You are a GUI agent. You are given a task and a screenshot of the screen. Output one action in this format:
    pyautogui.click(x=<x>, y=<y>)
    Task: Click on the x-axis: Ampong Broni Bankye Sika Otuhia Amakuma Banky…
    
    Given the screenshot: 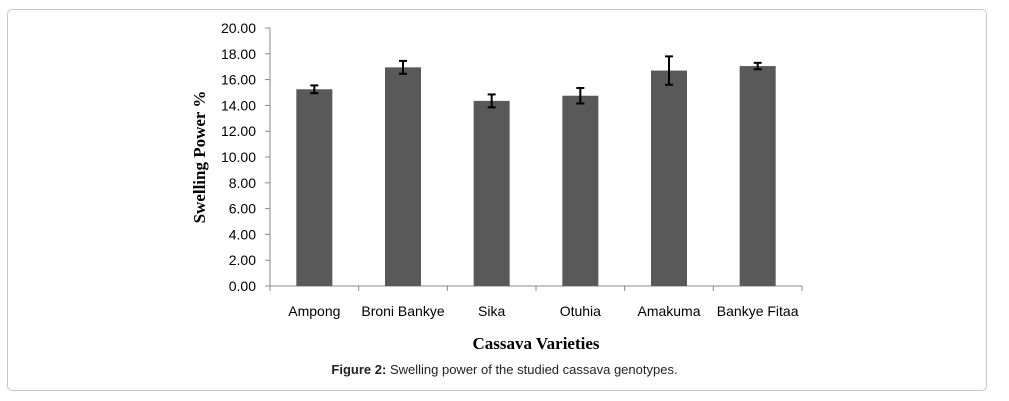 What is the action you would take?
    pyautogui.click(x=536, y=302)
    